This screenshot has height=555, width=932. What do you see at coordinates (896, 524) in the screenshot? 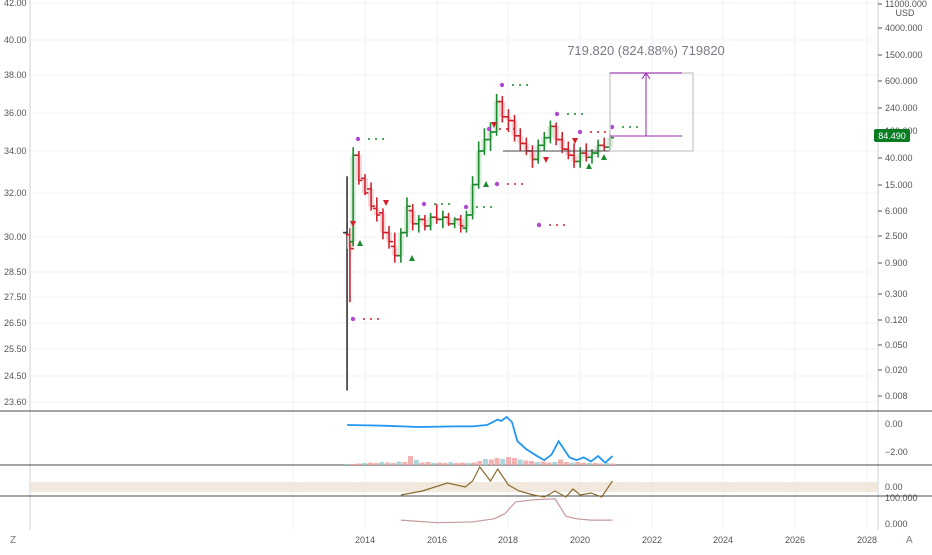
I see `pane4-tick-label: 0.000` at bounding box center [896, 524].